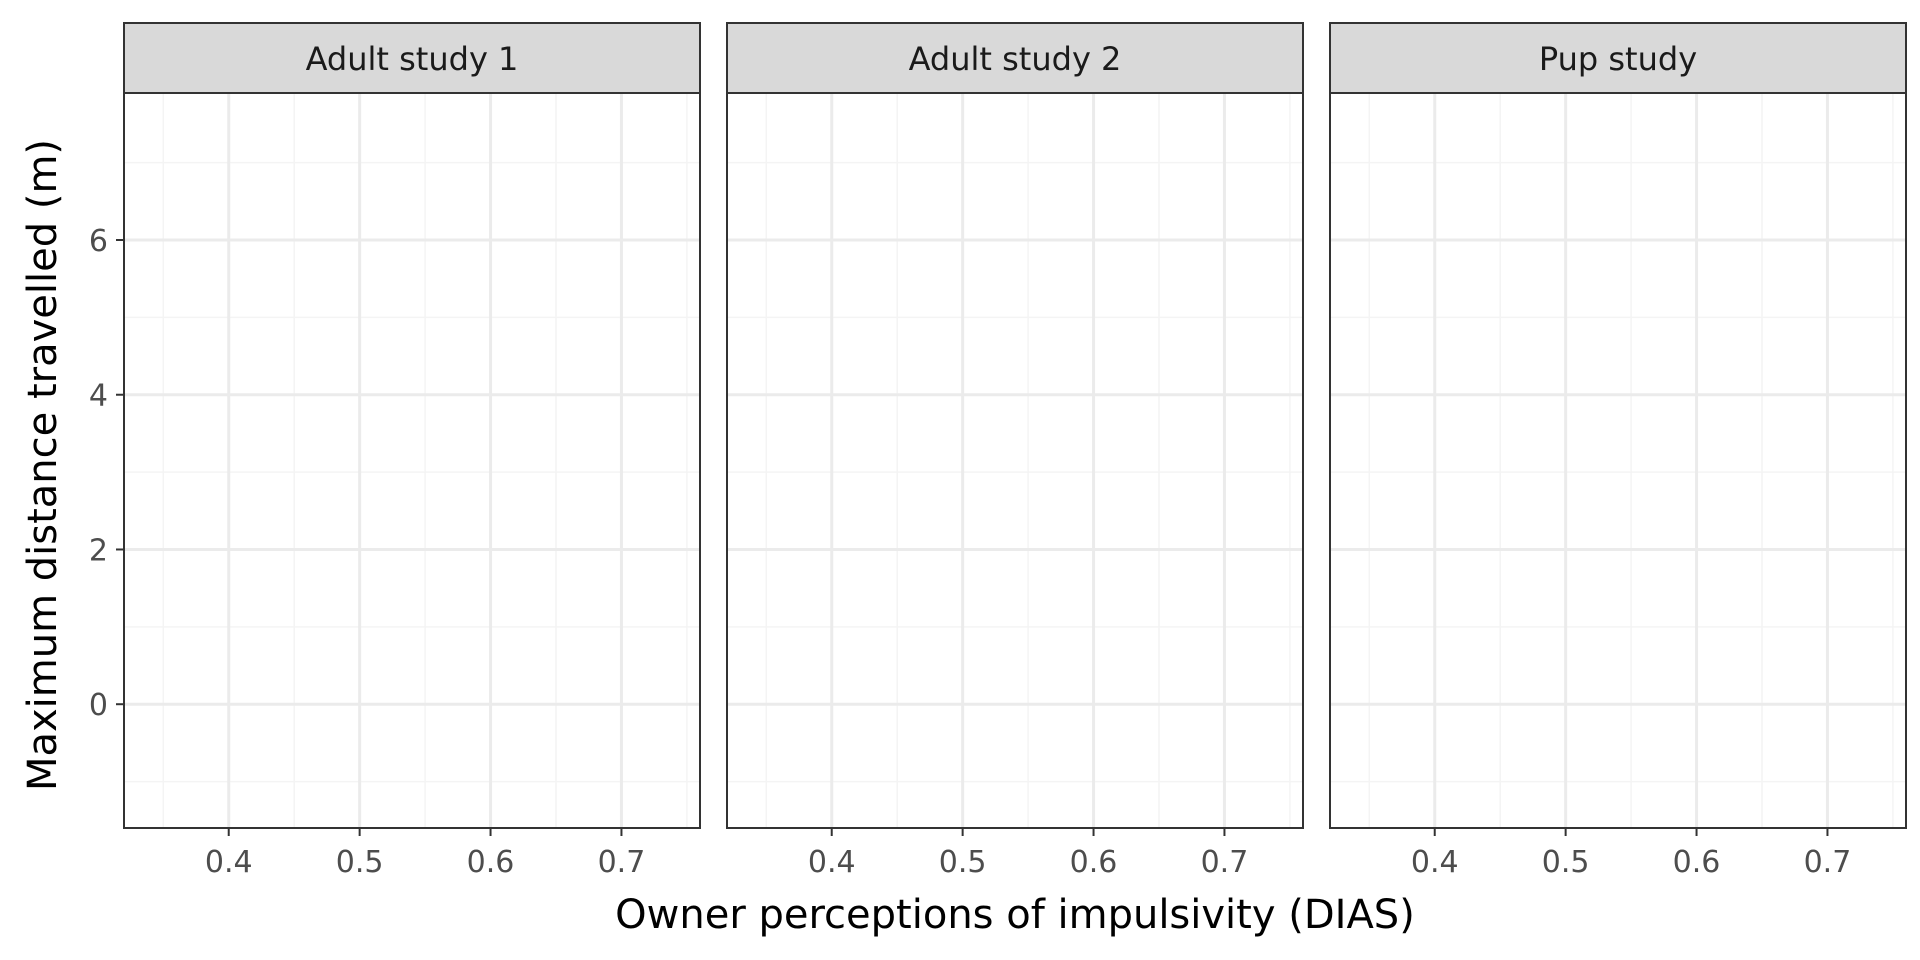 The width and height of the screenshot is (1920, 960). What do you see at coordinates (43, 465) in the screenshot?
I see `y-axis-title: Maximum distance travelled (m)` at bounding box center [43, 465].